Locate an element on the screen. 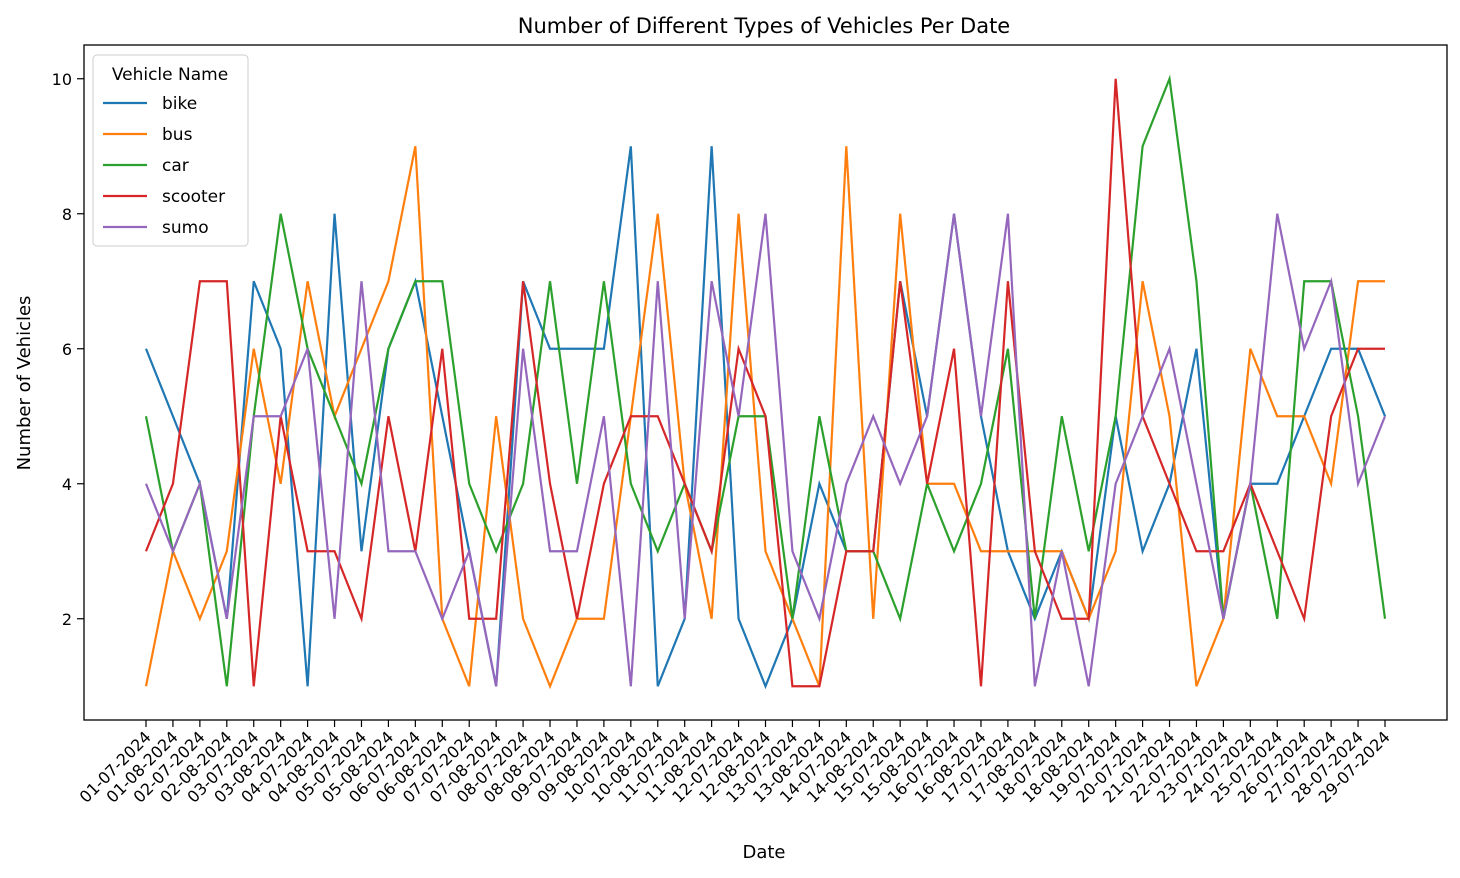  y-axis-label: Number of Vehicles is located at coordinates (24, 383).